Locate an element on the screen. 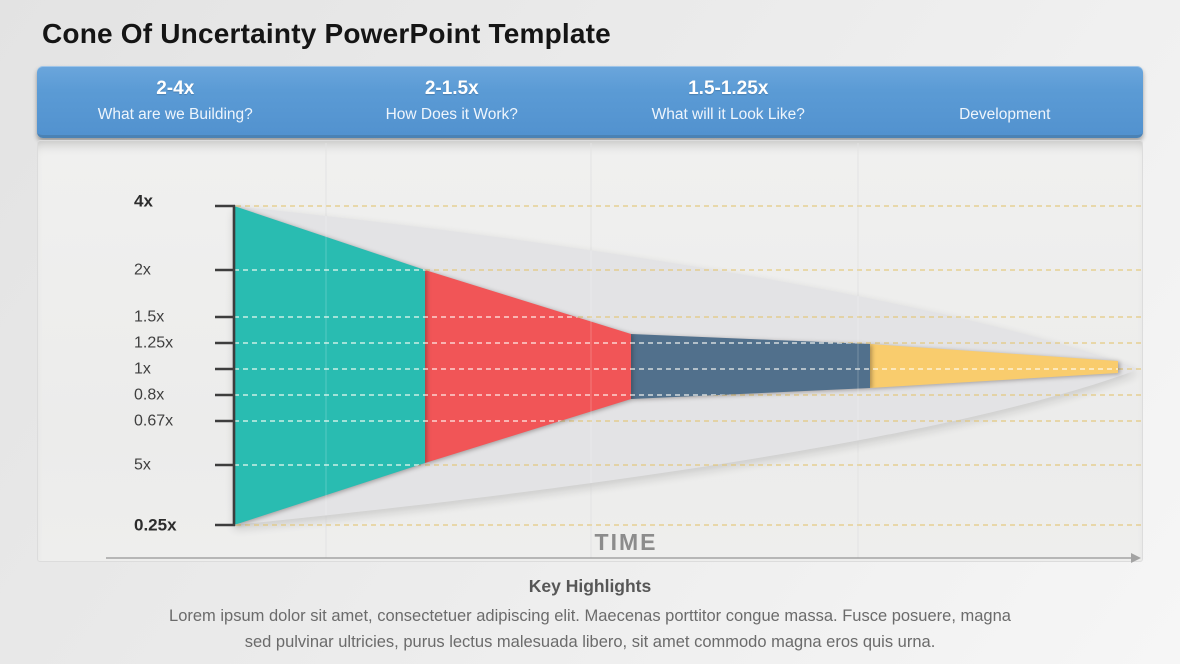 The image size is (1180, 664). phase-cell-4: Development is located at coordinates (1005, 100).